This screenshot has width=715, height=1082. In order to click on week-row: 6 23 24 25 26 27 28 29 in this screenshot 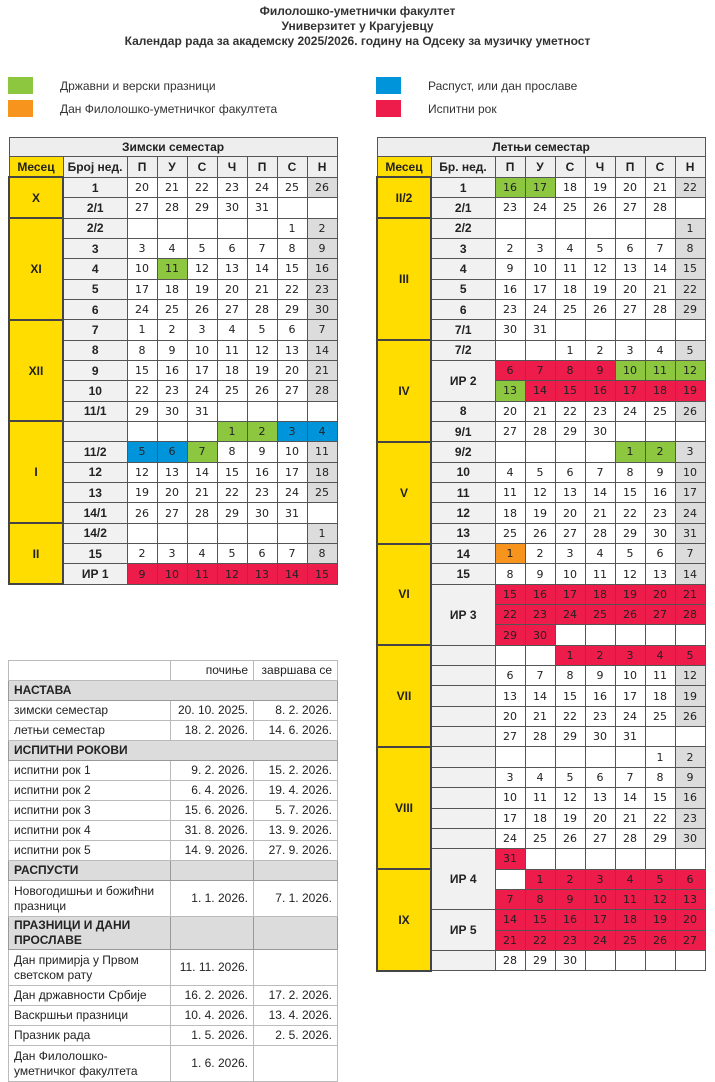, I will do `click(541, 309)`.